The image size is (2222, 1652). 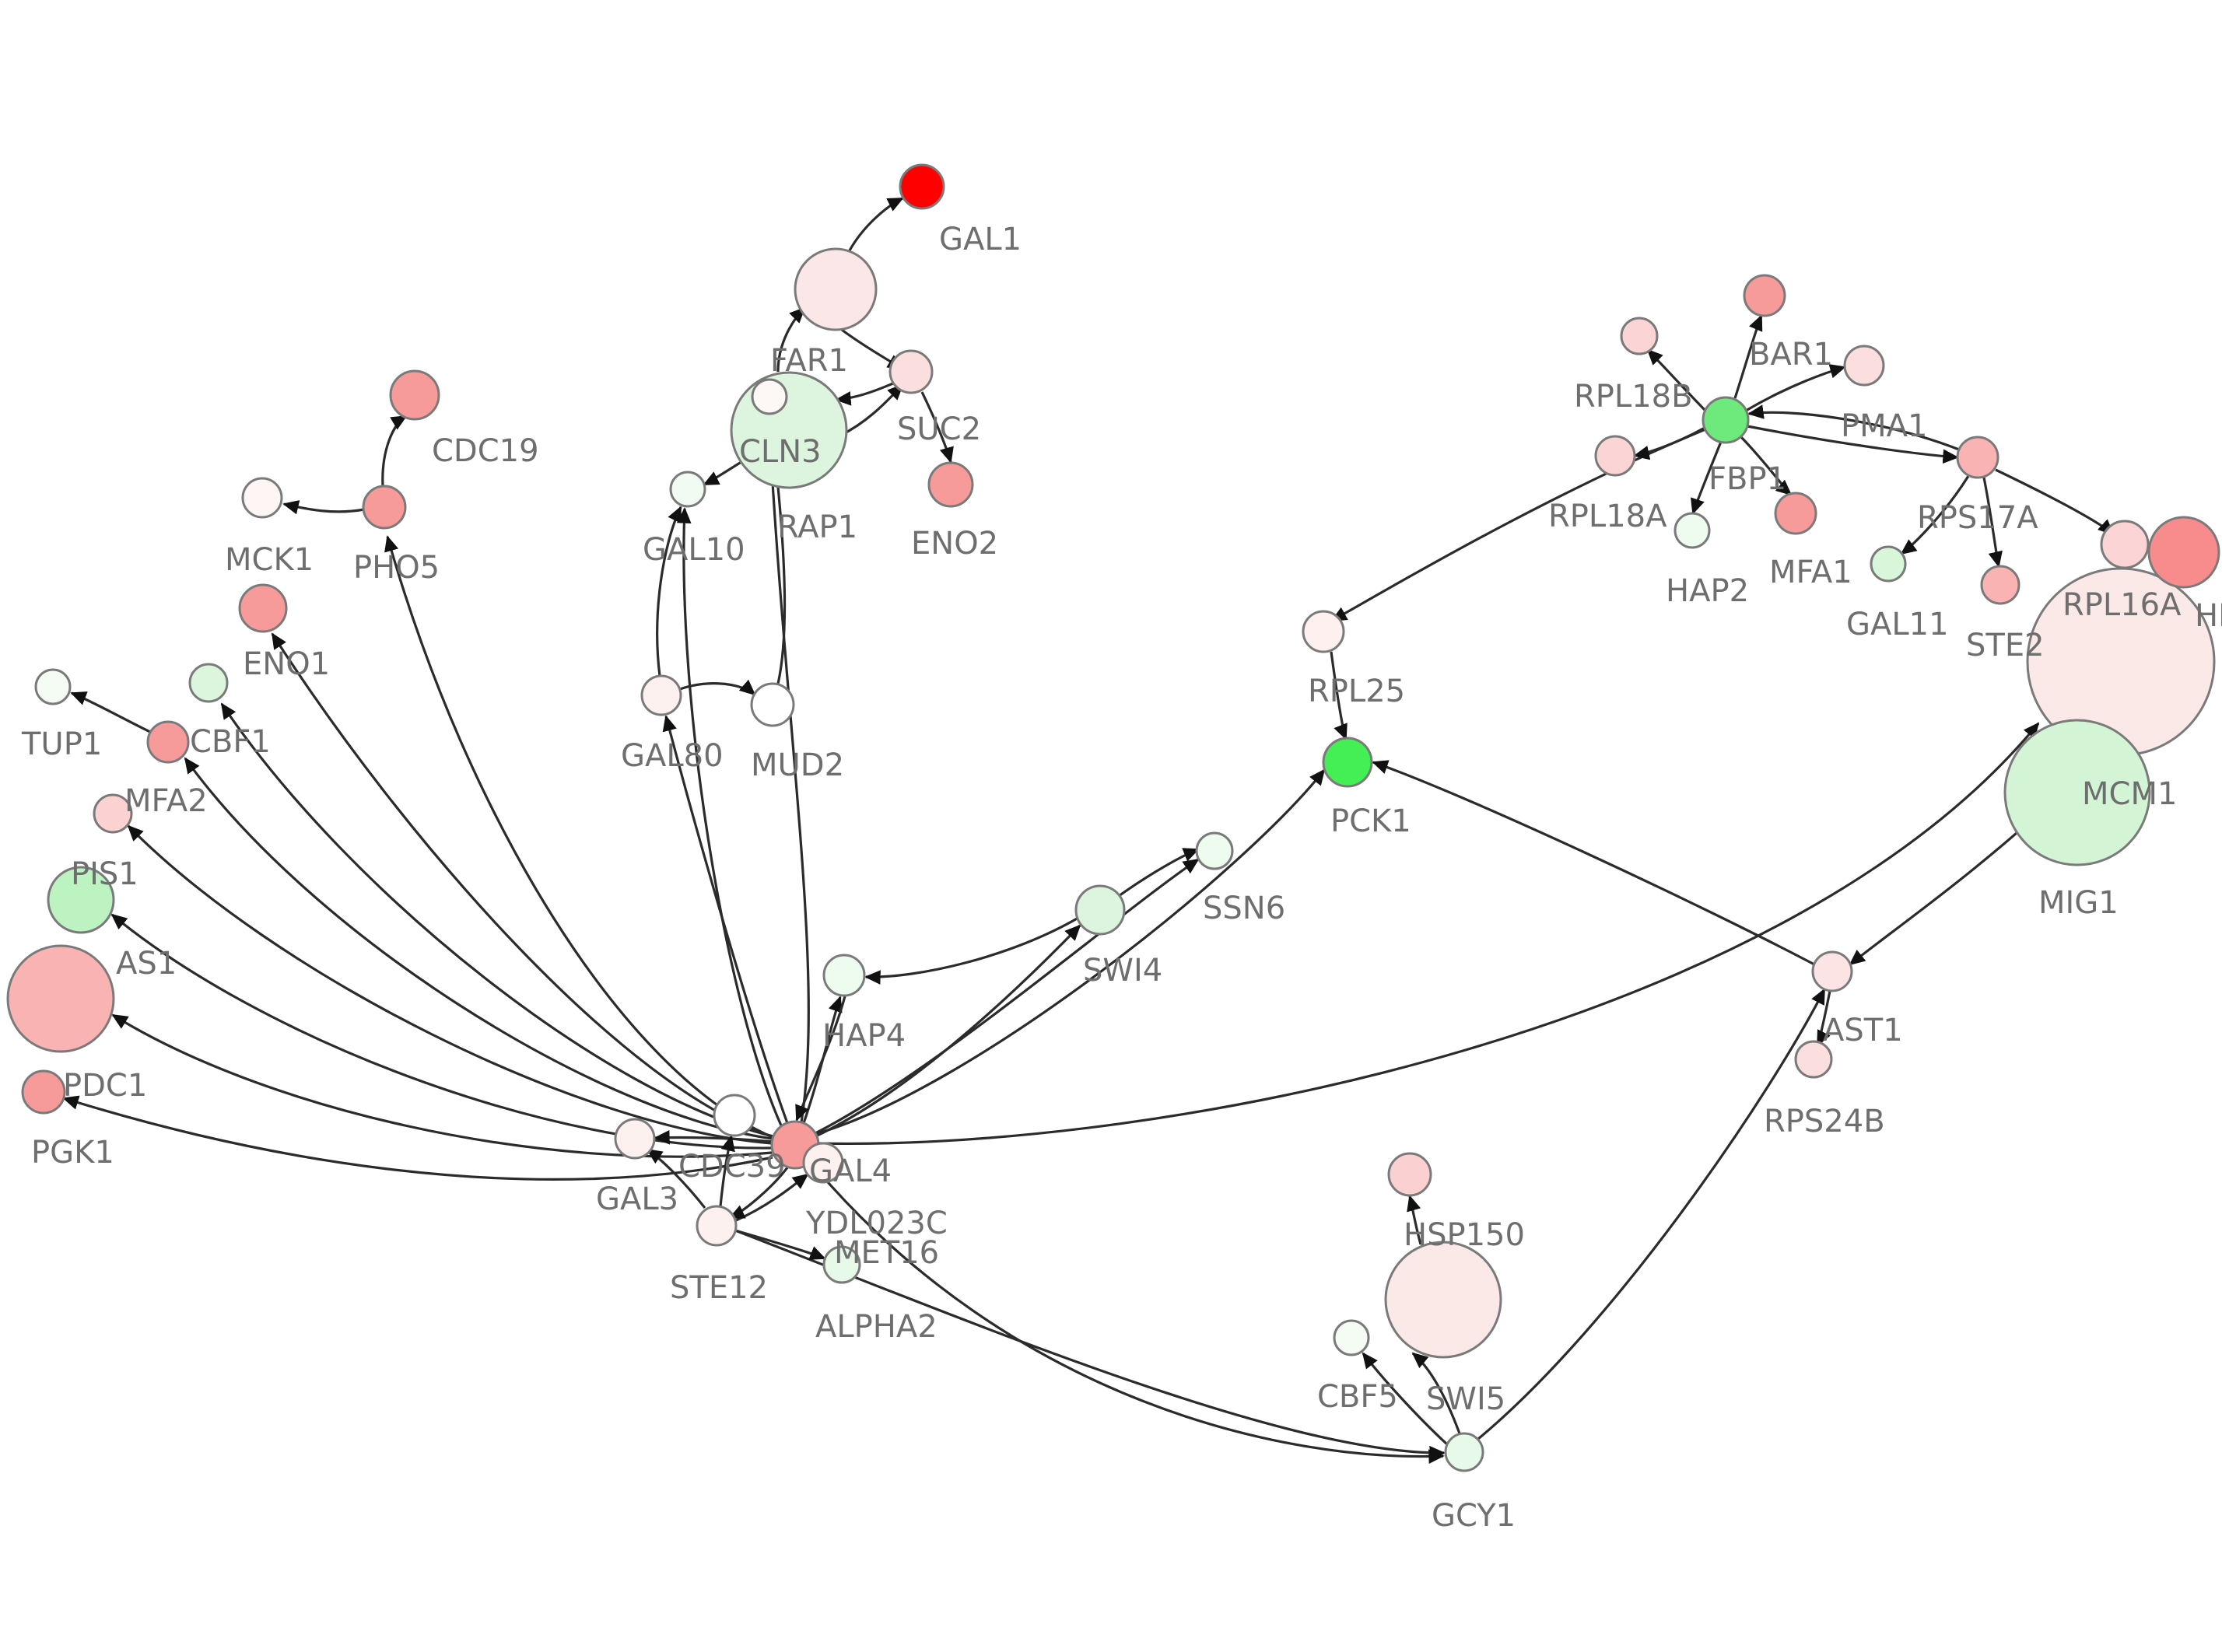 I want to click on graph-node-ste2, so click(x=2000, y=585).